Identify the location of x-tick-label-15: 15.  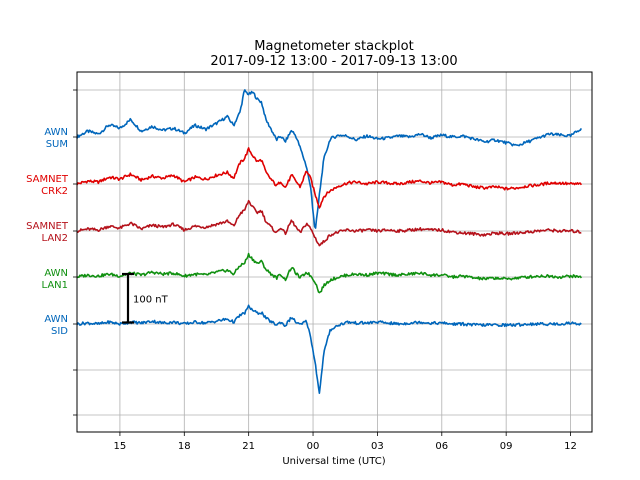
(120, 446).